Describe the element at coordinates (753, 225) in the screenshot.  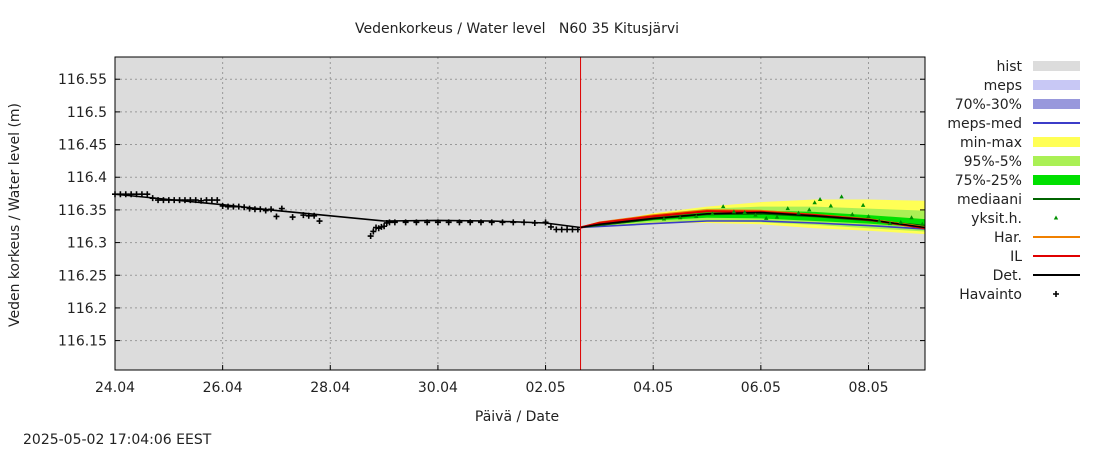
I see `series-meps-med` at that location.